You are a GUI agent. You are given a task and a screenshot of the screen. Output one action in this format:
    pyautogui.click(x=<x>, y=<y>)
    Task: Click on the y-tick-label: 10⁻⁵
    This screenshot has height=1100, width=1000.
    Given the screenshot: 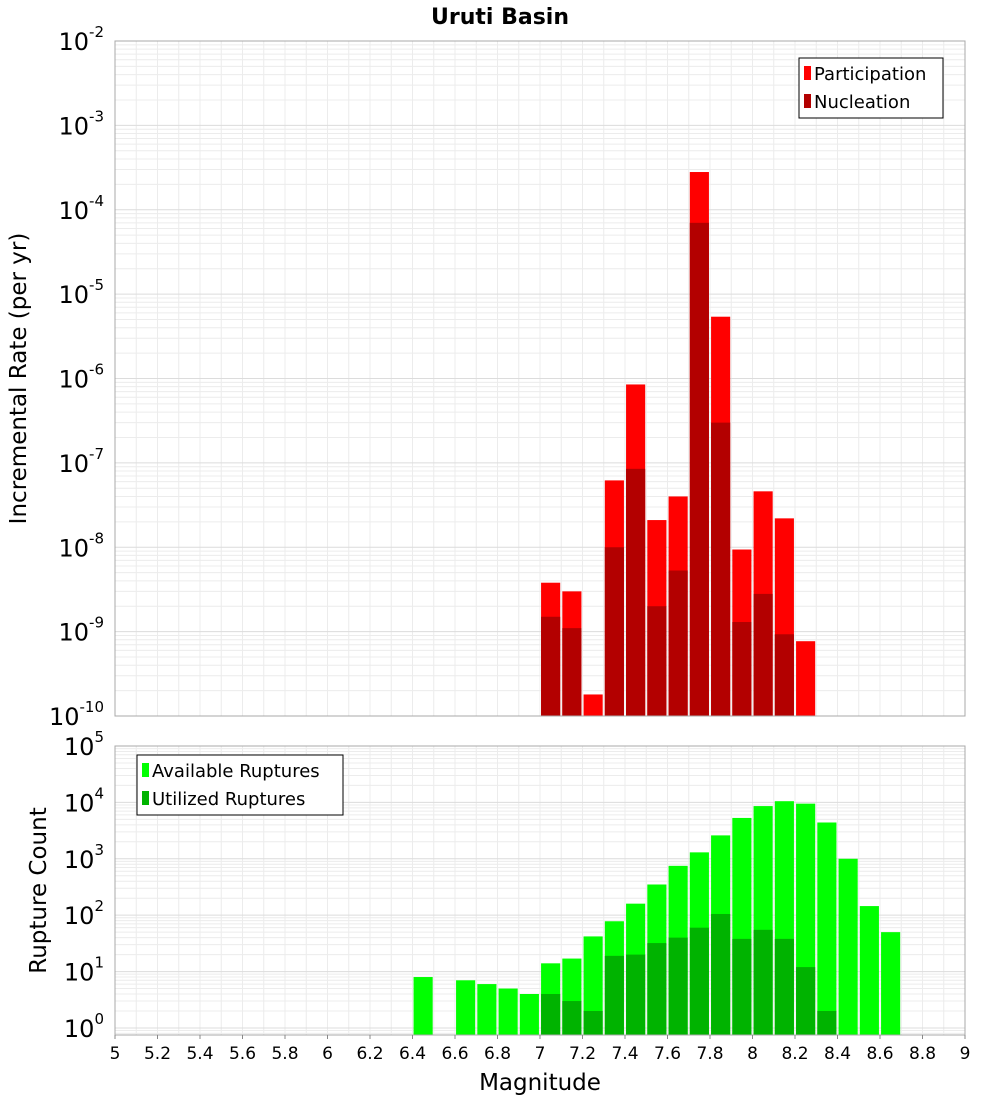 What is the action you would take?
    pyautogui.click(x=81, y=292)
    